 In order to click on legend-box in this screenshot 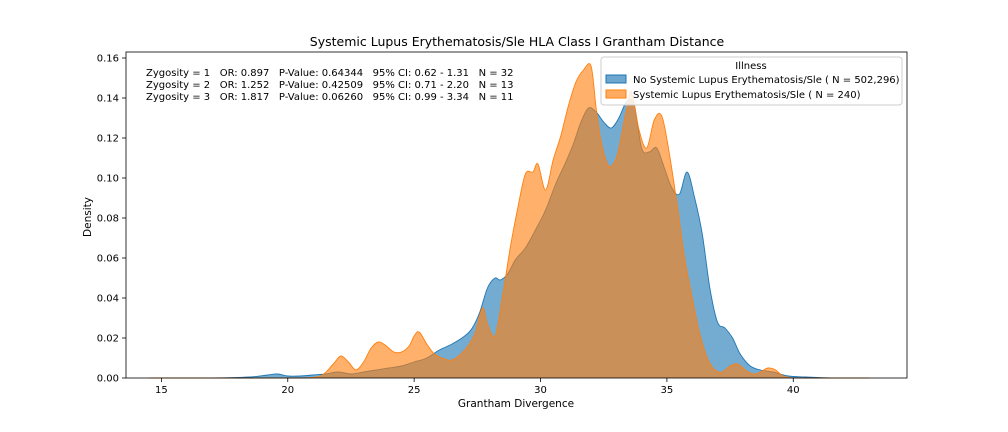, I will do `click(751, 81)`.